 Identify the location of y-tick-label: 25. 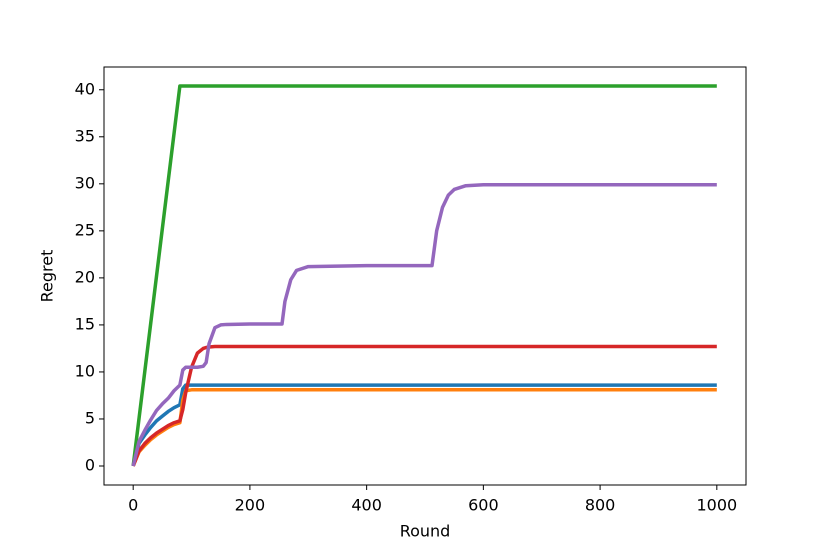
(85, 229).